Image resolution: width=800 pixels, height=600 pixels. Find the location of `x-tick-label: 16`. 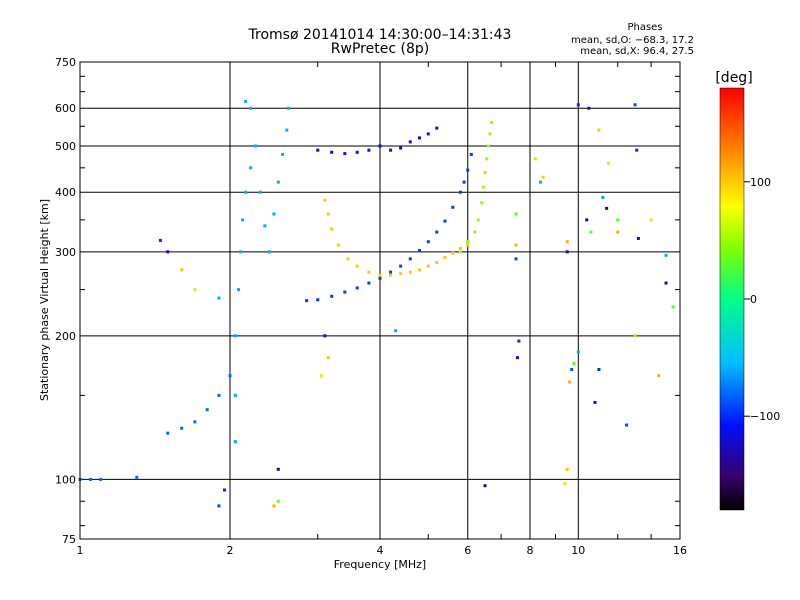

x-tick-label: 16 is located at coordinates (680, 550).